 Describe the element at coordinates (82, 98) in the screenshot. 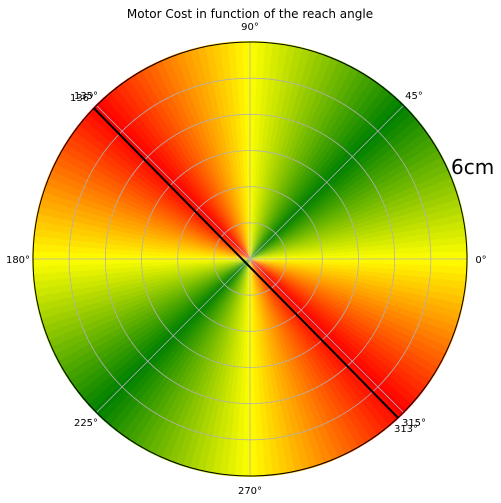

I see `cost-line-angle-label: 136°` at that location.